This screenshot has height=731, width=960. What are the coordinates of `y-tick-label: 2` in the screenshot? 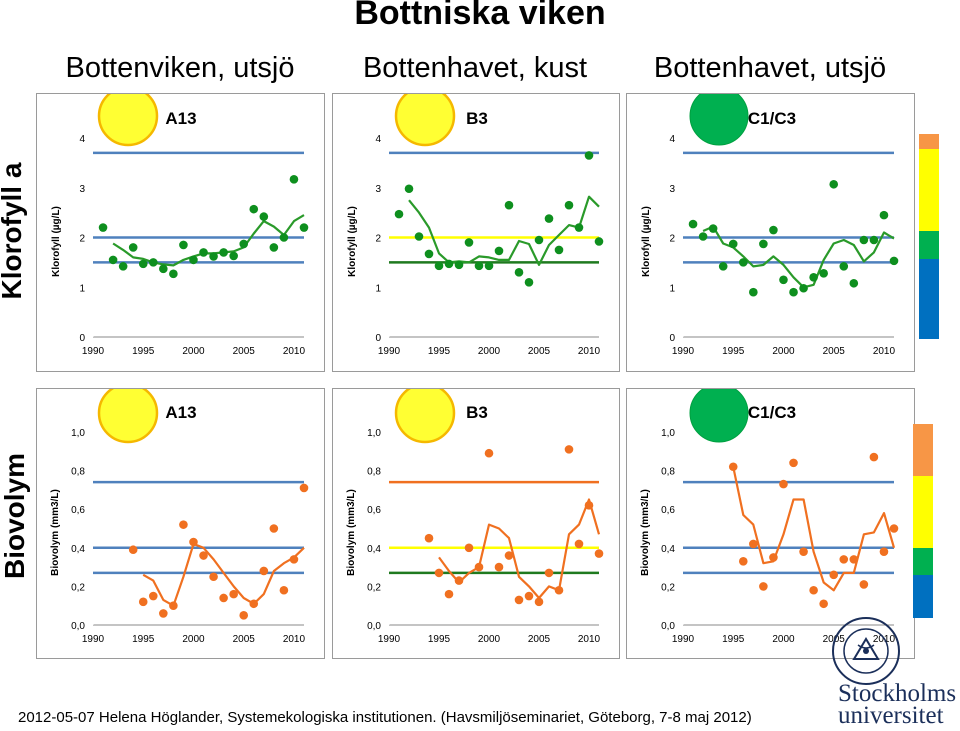 It's located at (378, 239).